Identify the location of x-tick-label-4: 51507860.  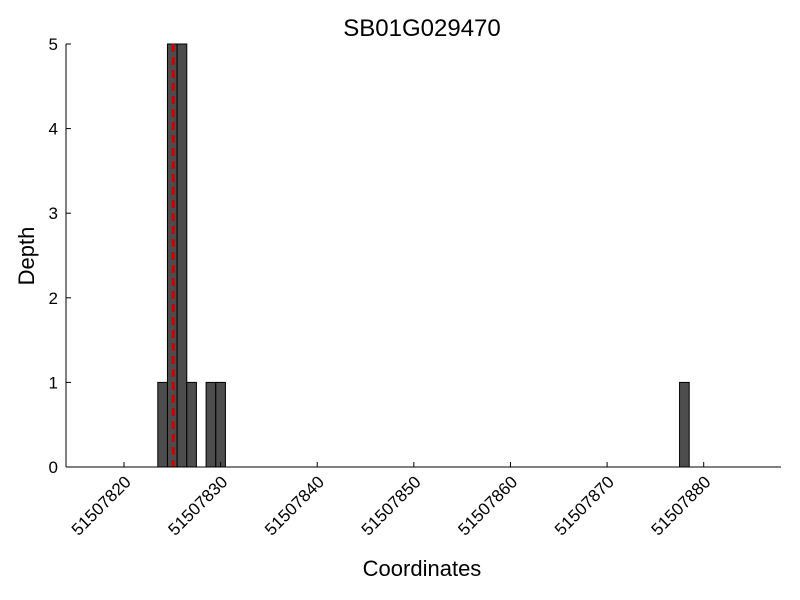
(487, 505).